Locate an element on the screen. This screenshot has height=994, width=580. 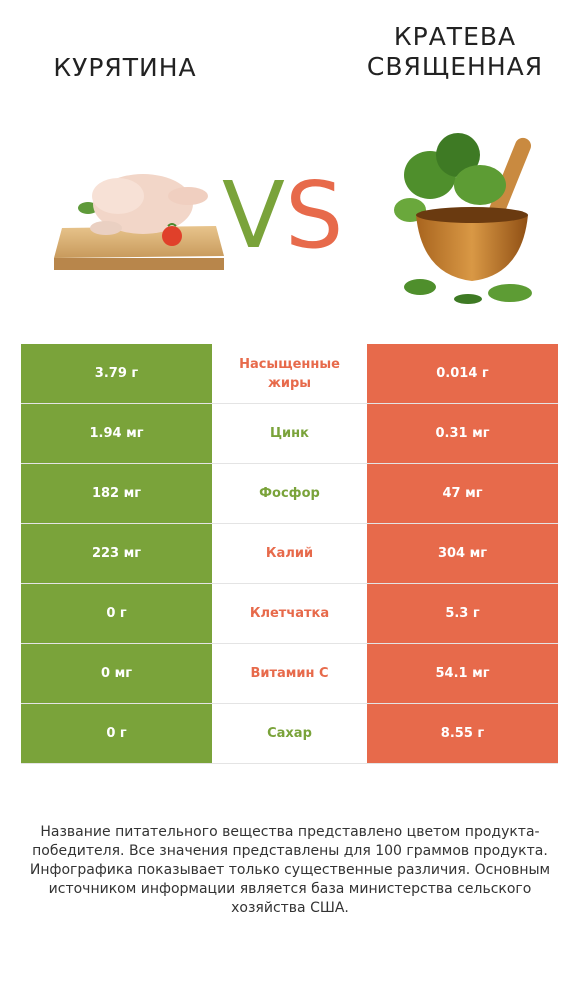
nutrient-name: Фосфор is located at coordinates (289, 493).